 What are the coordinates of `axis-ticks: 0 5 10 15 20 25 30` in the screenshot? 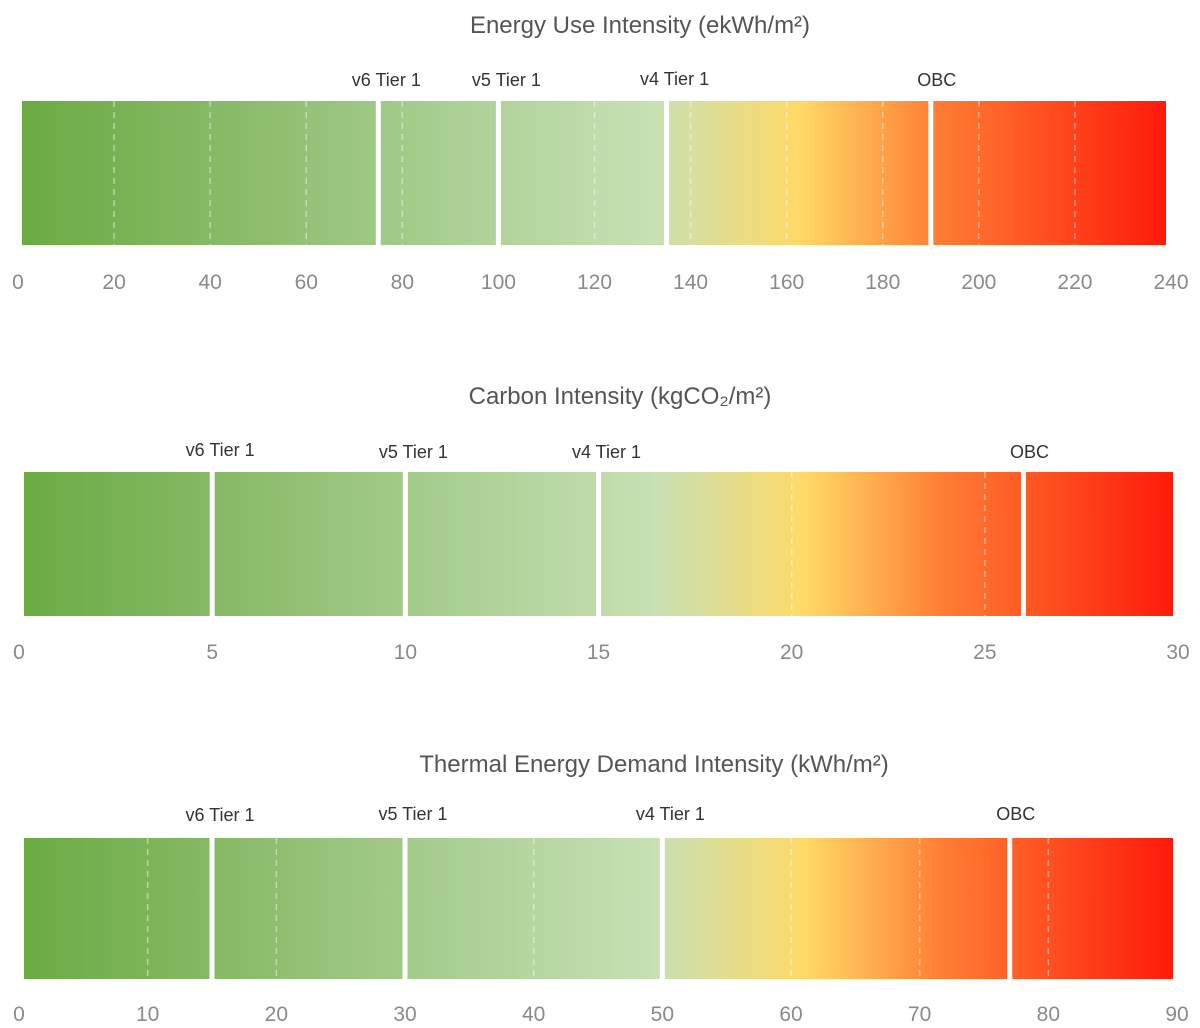 It's located at (601, 652).